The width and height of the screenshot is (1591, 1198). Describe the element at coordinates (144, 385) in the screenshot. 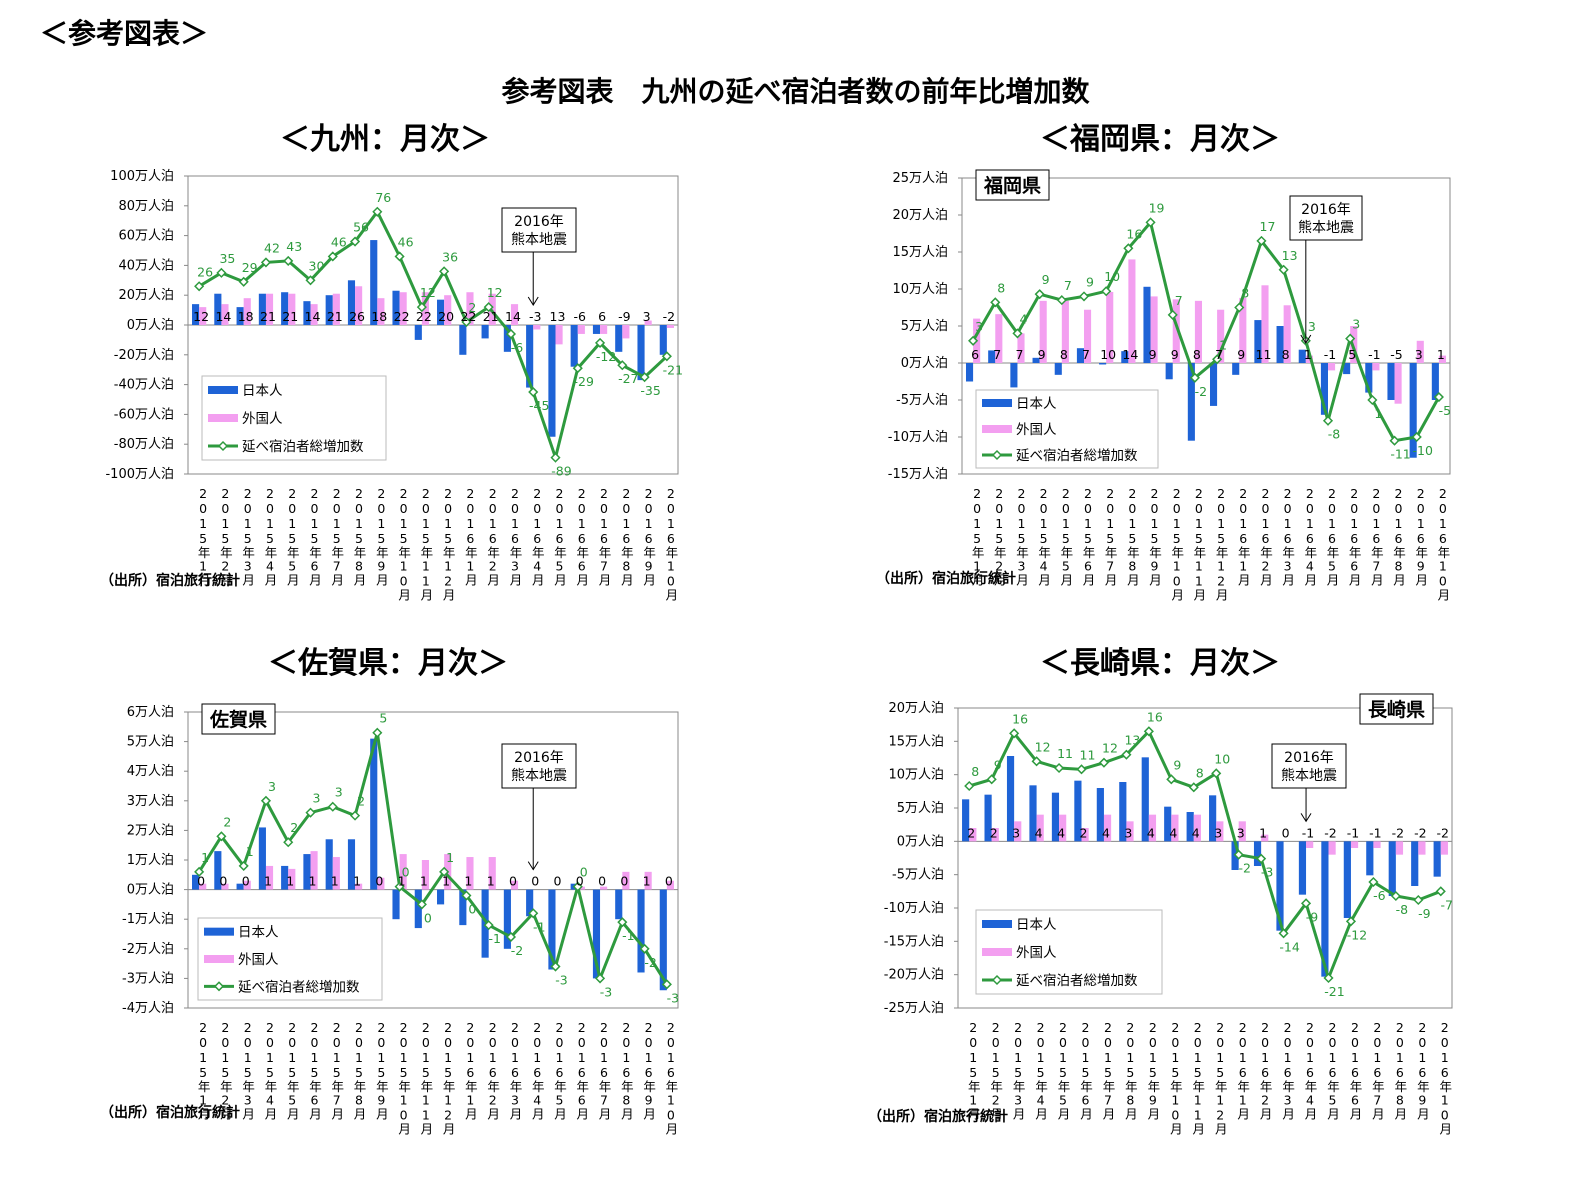

I see `y-tick-label: -40万人泊` at that location.